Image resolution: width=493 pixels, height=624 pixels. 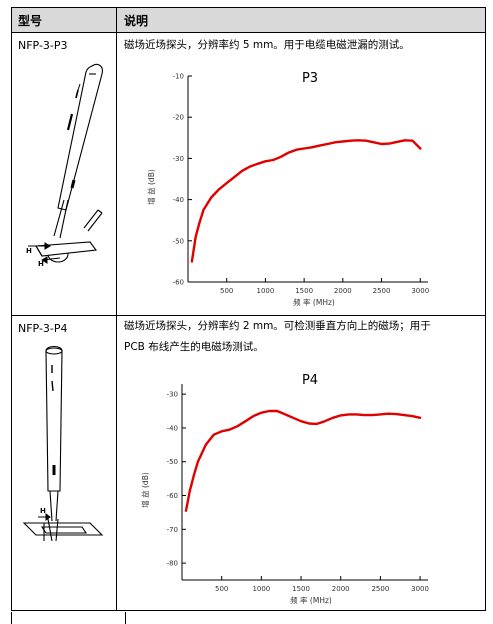 What do you see at coordinates (267, 45) in the screenshot?
I see `desc-p3: 磁场近场探头，分辨率约 5 mm。用于电缆电磁泄漏的测试。` at bounding box center [267, 45].